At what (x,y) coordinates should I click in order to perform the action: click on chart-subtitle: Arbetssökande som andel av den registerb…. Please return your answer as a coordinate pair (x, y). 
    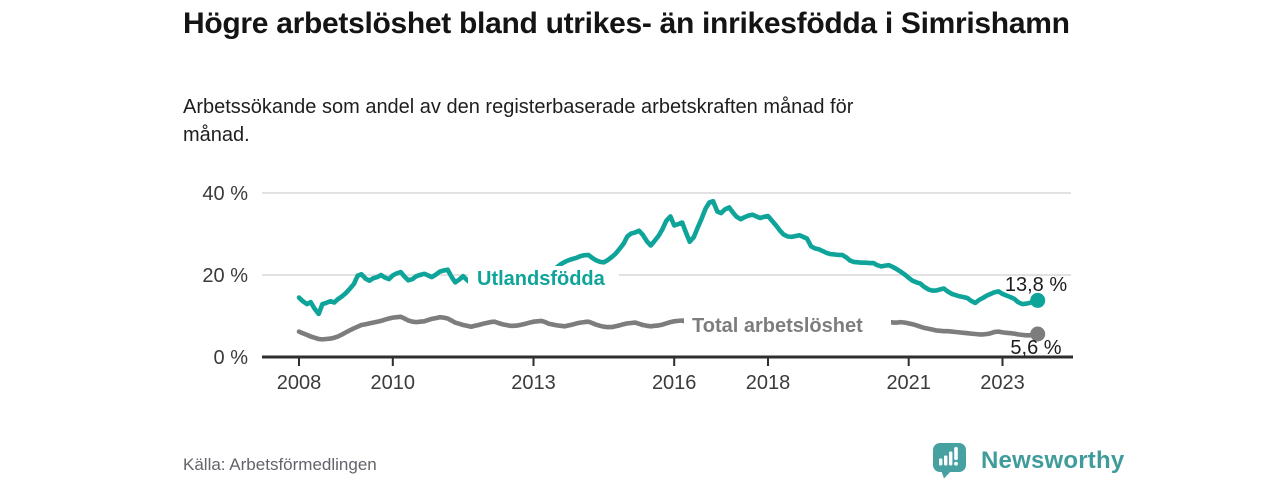
    Looking at the image, I should click on (518, 121).